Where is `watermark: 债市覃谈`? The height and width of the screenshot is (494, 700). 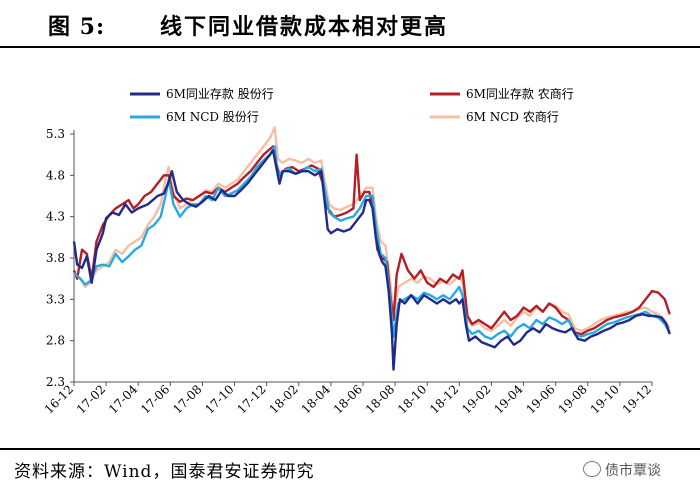 watermark: 债市覃谈 is located at coordinates (622, 470).